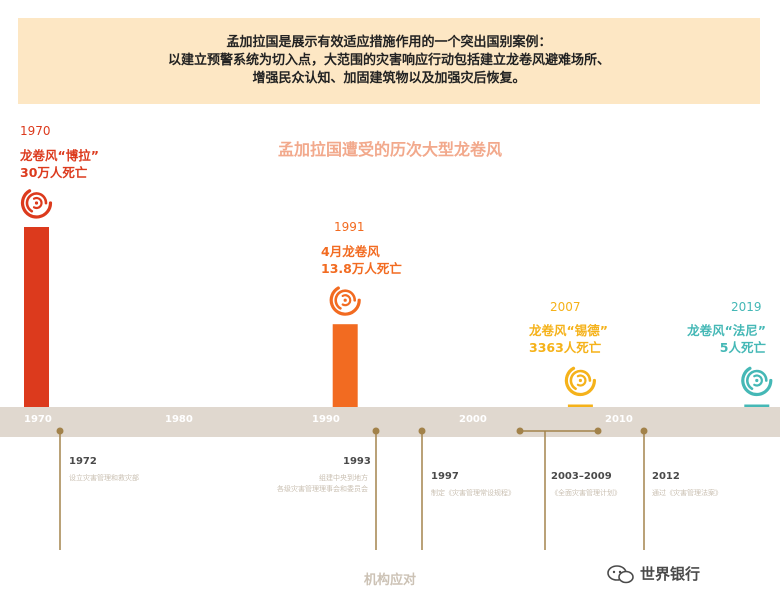 This screenshot has height=610, width=780. Describe the element at coordinates (619, 419) in the screenshot. I see `axis-tick-2010: 2010` at that location.